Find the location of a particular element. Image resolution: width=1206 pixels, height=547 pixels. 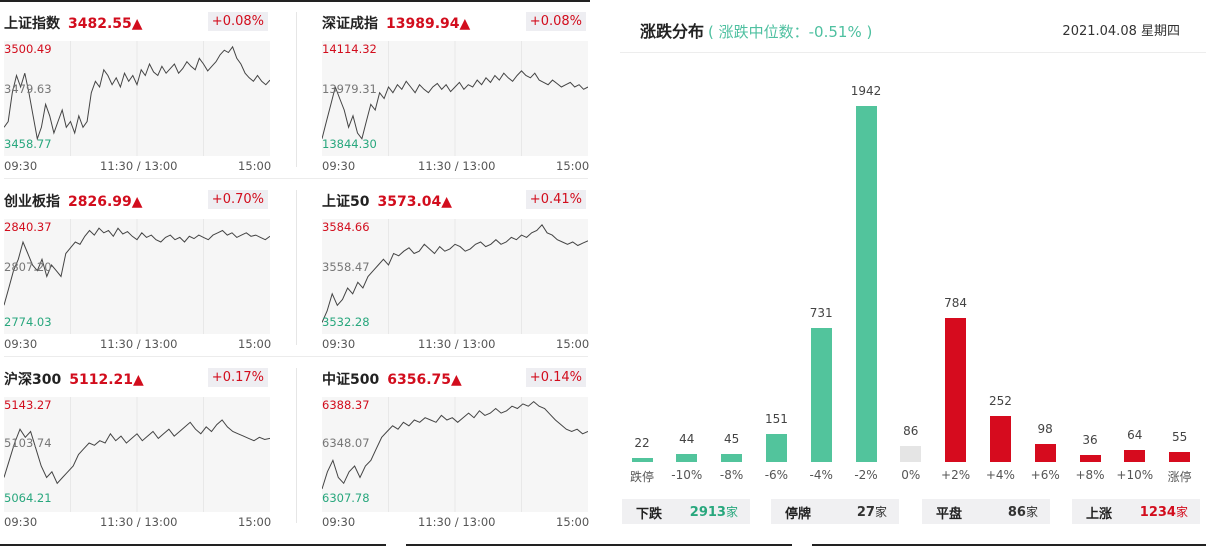

bar-count-label: 44 is located at coordinates (687, 438).